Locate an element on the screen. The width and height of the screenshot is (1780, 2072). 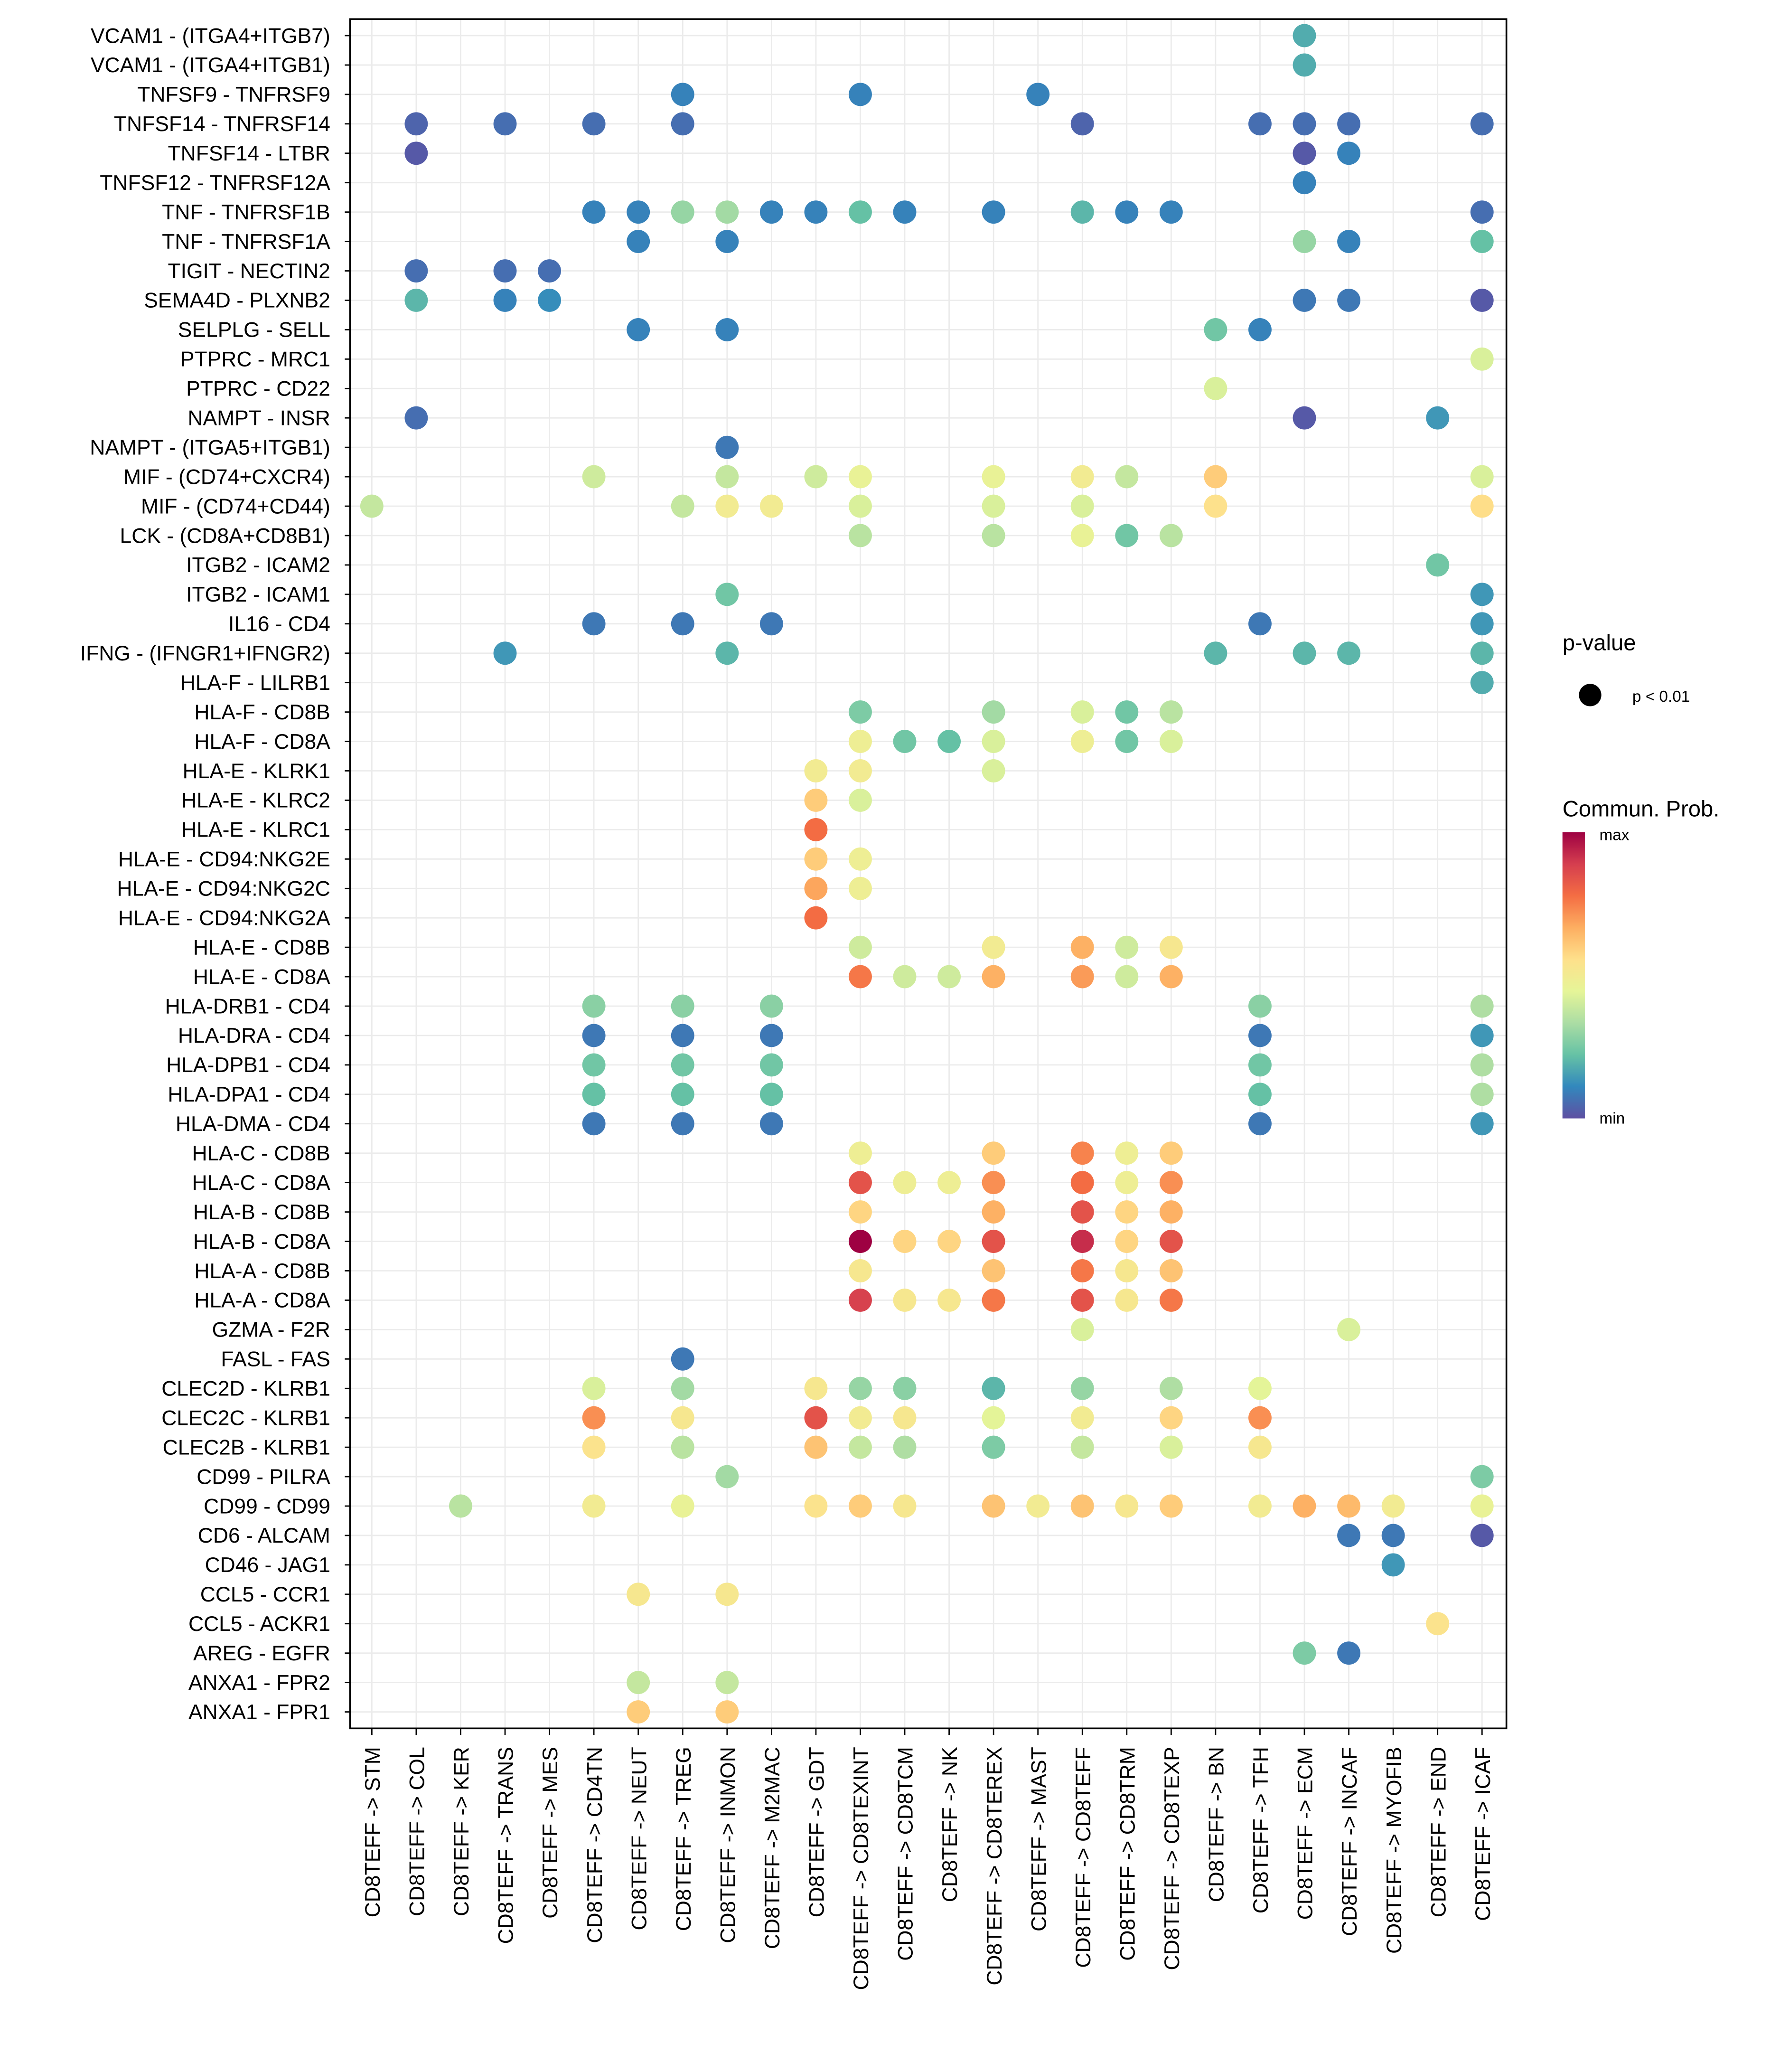
x-tick-label: CD8TEFF -> NEUT is located at coordinates (639, 1838).